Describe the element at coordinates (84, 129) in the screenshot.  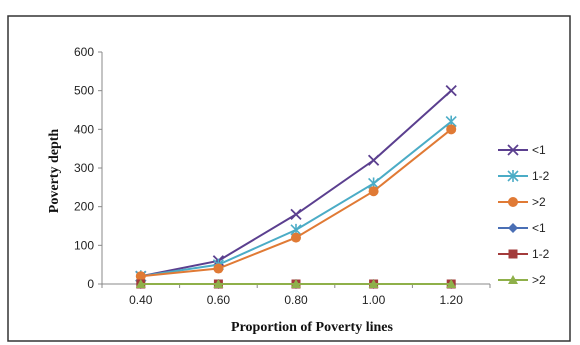
I see `y-tick-label: 400` at that location.